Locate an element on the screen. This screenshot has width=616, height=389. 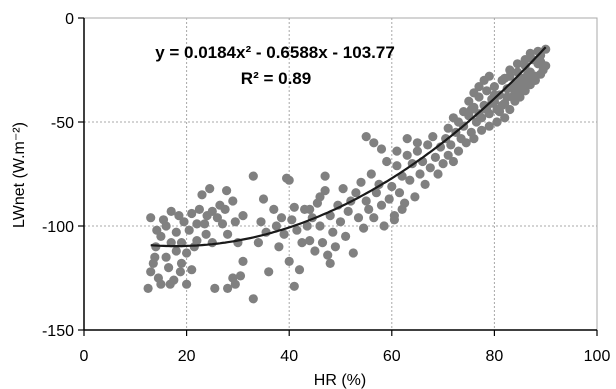
x-tick-label: 80 is located at coordinates (495, 356).